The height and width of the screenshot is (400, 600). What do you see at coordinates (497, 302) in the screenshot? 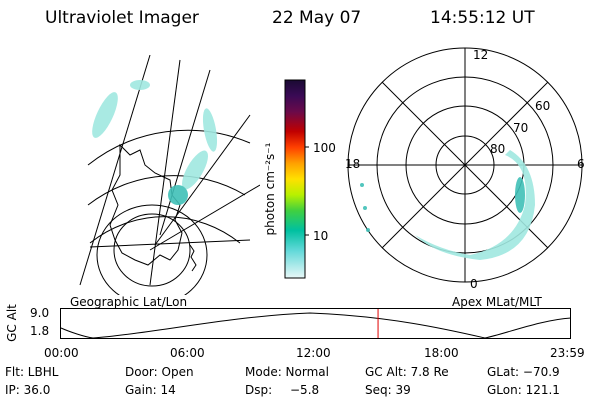
I see `right-panel-caption: Apex MLat/MLT` at bounding box center [497, 302].